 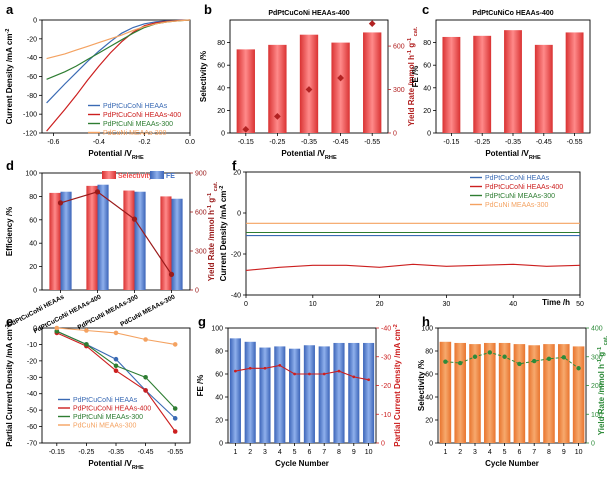 I want to click on legend-label: PdPtCuCoNi HEAAs-400, so click(x=112, y=409).